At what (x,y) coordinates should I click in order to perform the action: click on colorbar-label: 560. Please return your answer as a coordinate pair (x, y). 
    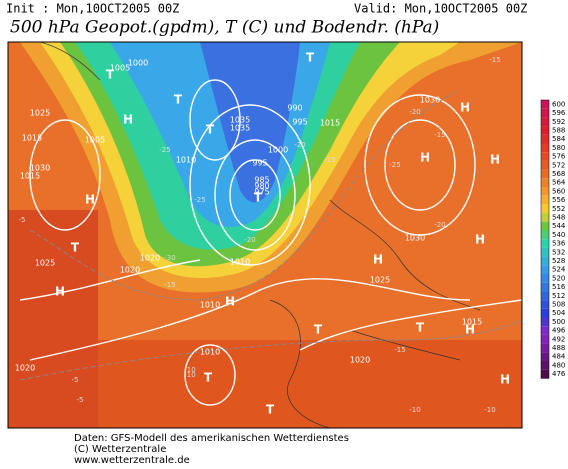
    Looking at the image, I should click on (558, 191).